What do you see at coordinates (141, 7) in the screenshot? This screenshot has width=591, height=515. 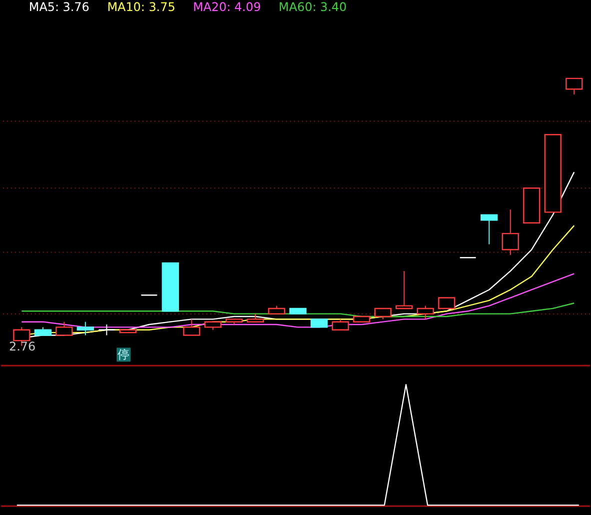 I see `text: MA10: 3.75` at bounding box center [141, 7].